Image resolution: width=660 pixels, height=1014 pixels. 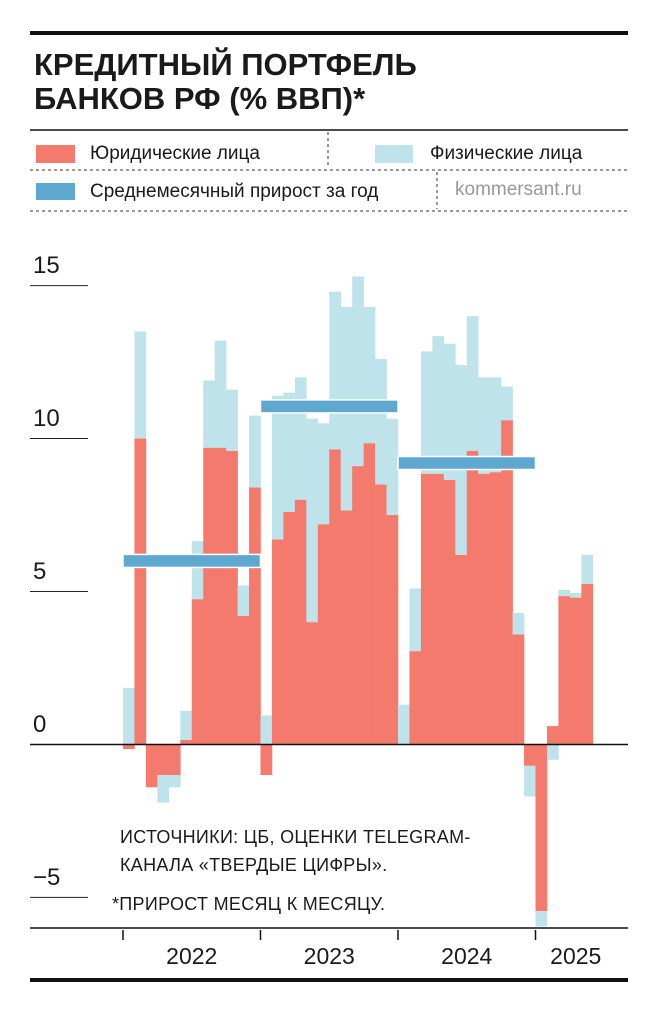 I want to click on x-tick-label: 2025, so click(x=575, y=956).